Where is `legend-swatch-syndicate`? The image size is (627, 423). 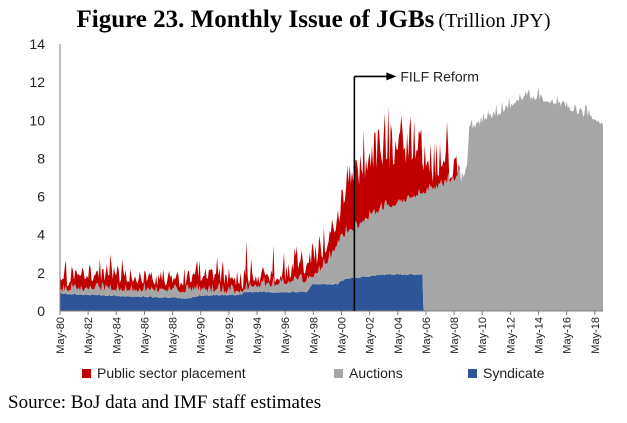
legend-swatch-syndicate is located at coordinates (472, 373).